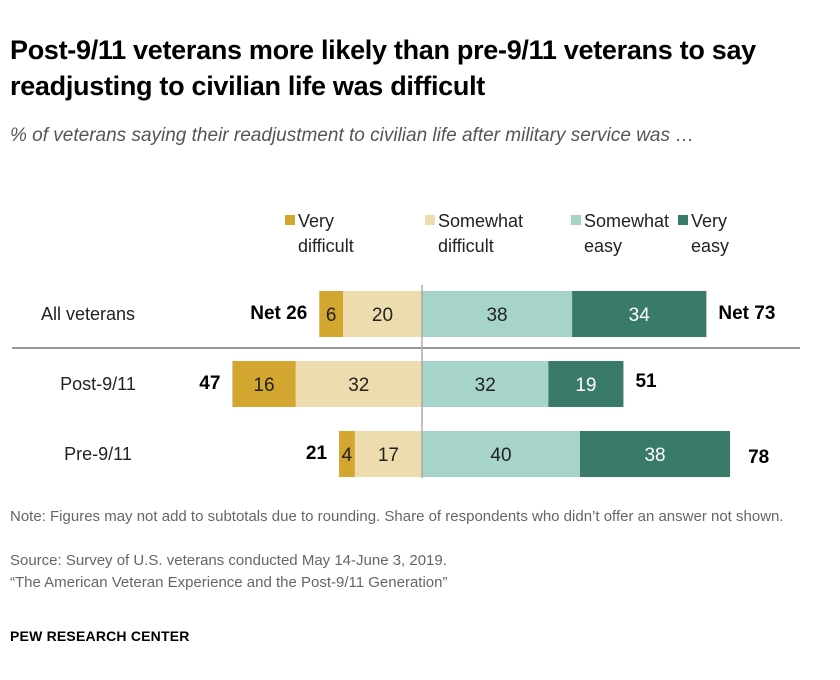 This screenshot has height=680, width=840. Describe the element at coordinates (98, 454) in the screenshot. I see `category-label: Pre-9/11` at that location.